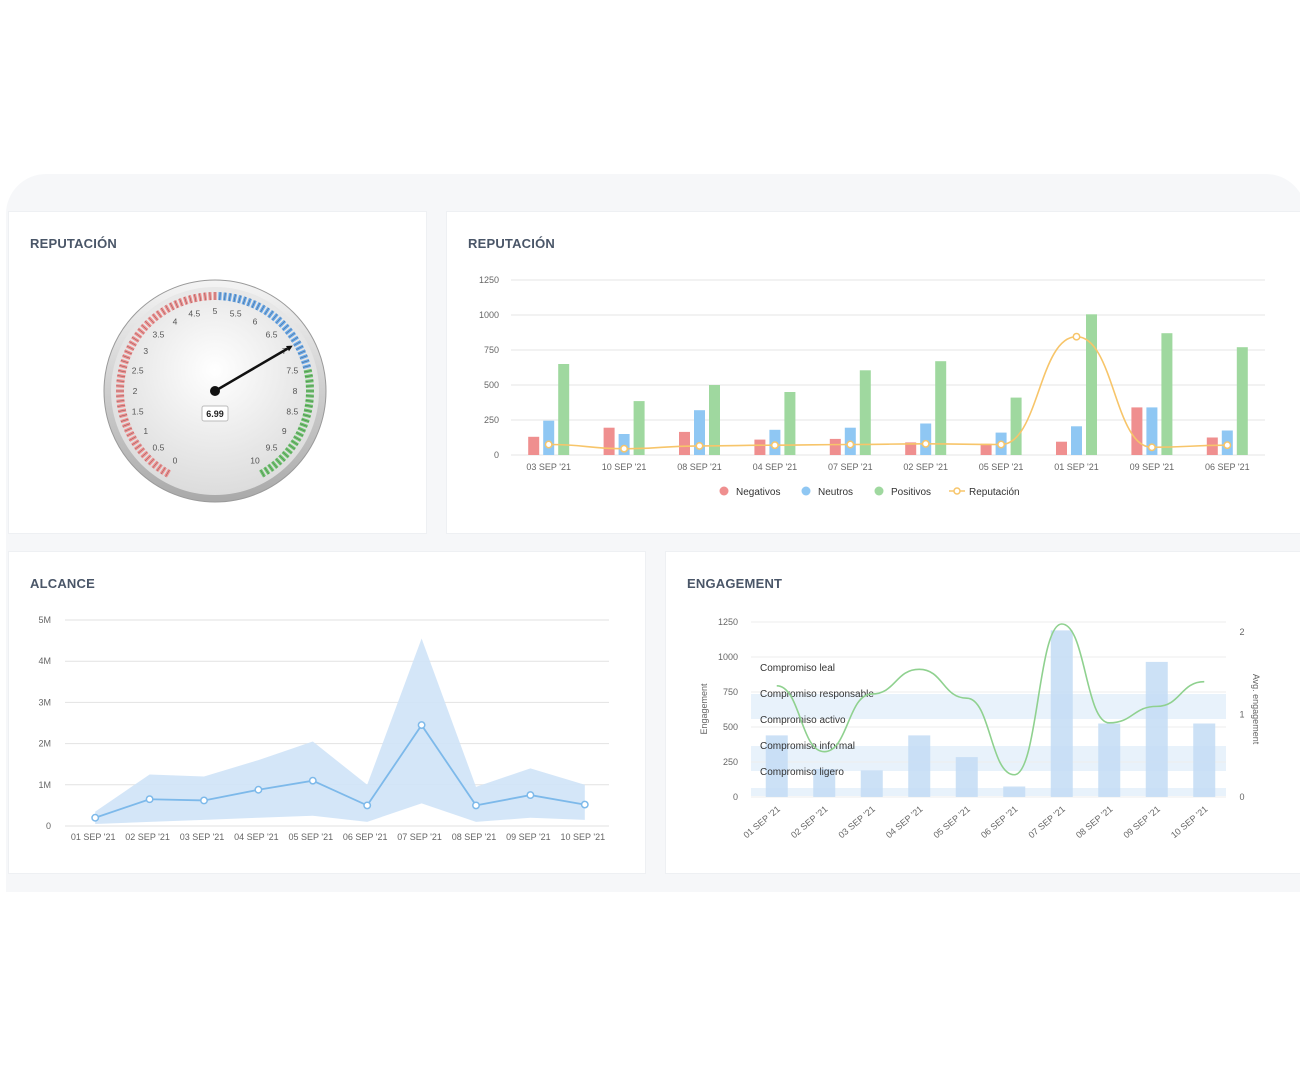 The width and height of the screenshot is (1300, 1080). What do you see at coordinates (835, 492) in the screenshot?
I see `legend-label: Neutros` at bounding box center [835, 492].